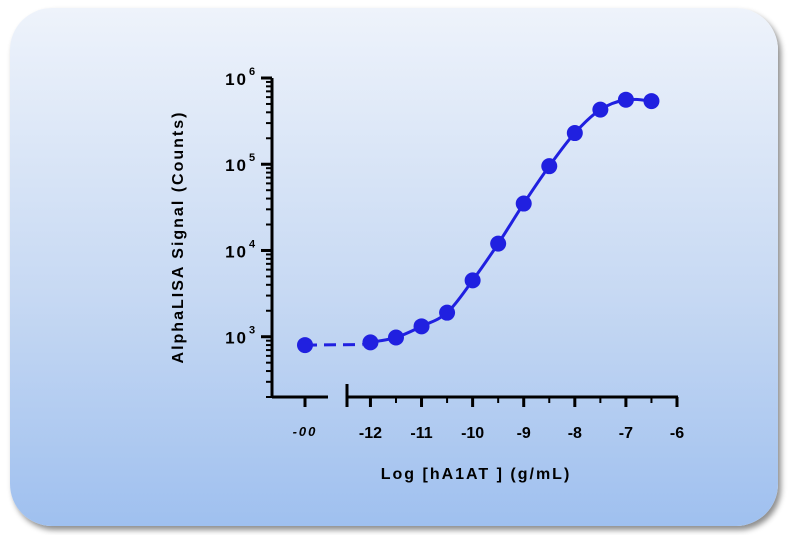 The width and height of the screenshot is (790, 535). What do you see at coordinates (626, 433) in the screenshot?
I see `x-tick-label: -7` at bounding box center [626, 433].